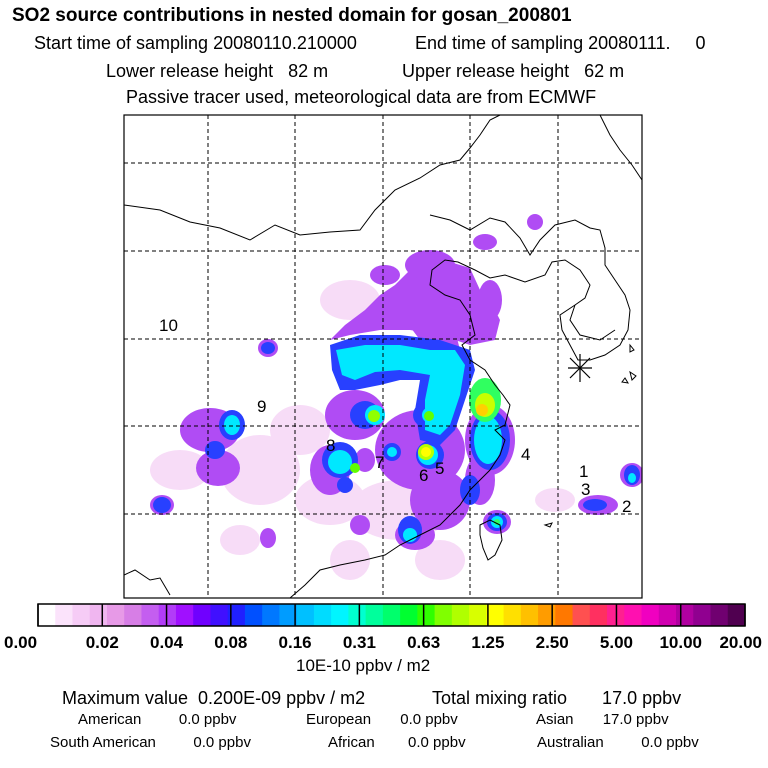  I want to click on colorbar-unit: 10E-10 ppbv / m2, so click(363, 665).